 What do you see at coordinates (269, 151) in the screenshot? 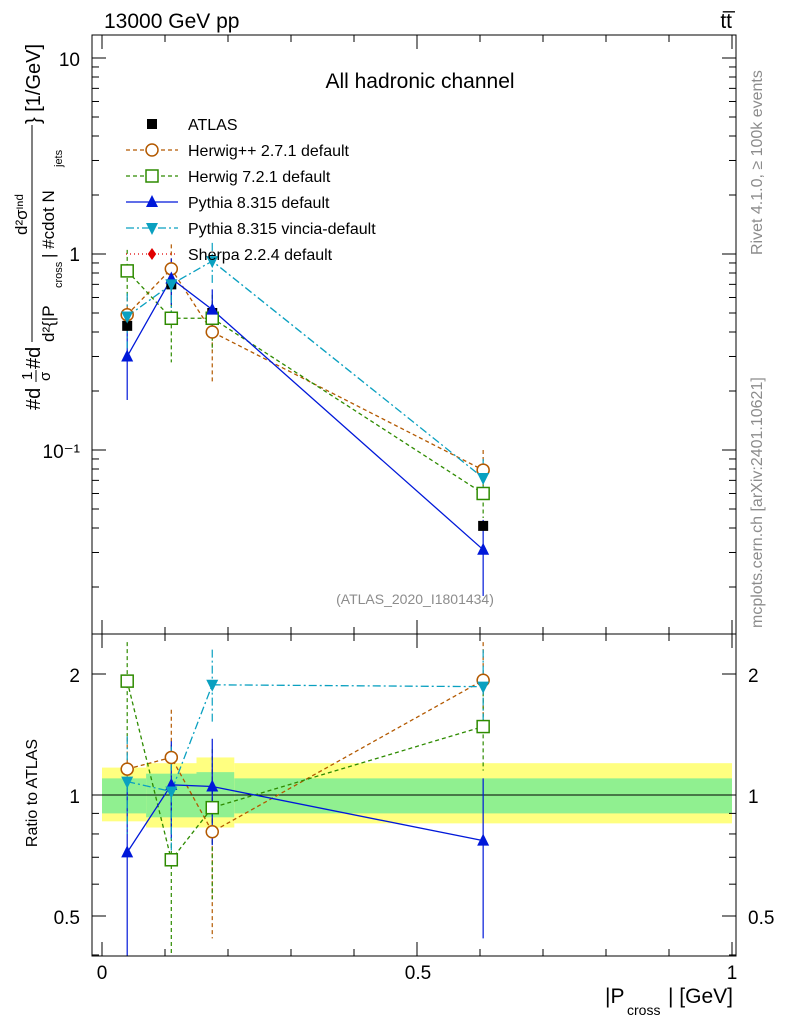
I see `legend-label-herwig-2-7-1-default: Herwig++ 2.7.1 default` at bounding box center [269, 151].